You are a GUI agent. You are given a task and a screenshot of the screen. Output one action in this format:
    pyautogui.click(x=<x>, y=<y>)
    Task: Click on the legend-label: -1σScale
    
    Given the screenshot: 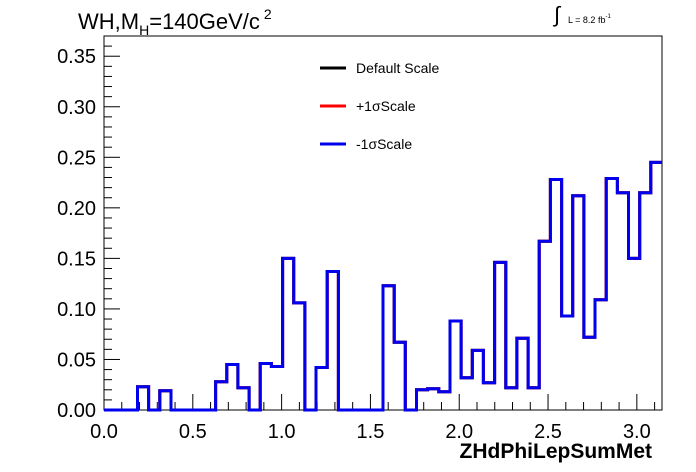 What is the action you would take?
    pyautogui.click(x=384, y=144)
    